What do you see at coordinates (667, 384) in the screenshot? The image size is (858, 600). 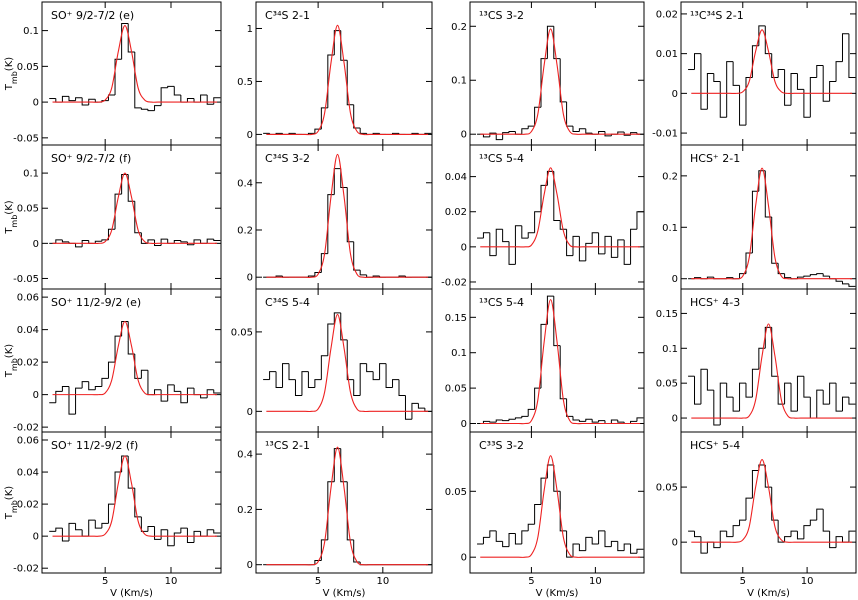 I see `y-tick-label: 0.05` at bounding box center [667, 384].